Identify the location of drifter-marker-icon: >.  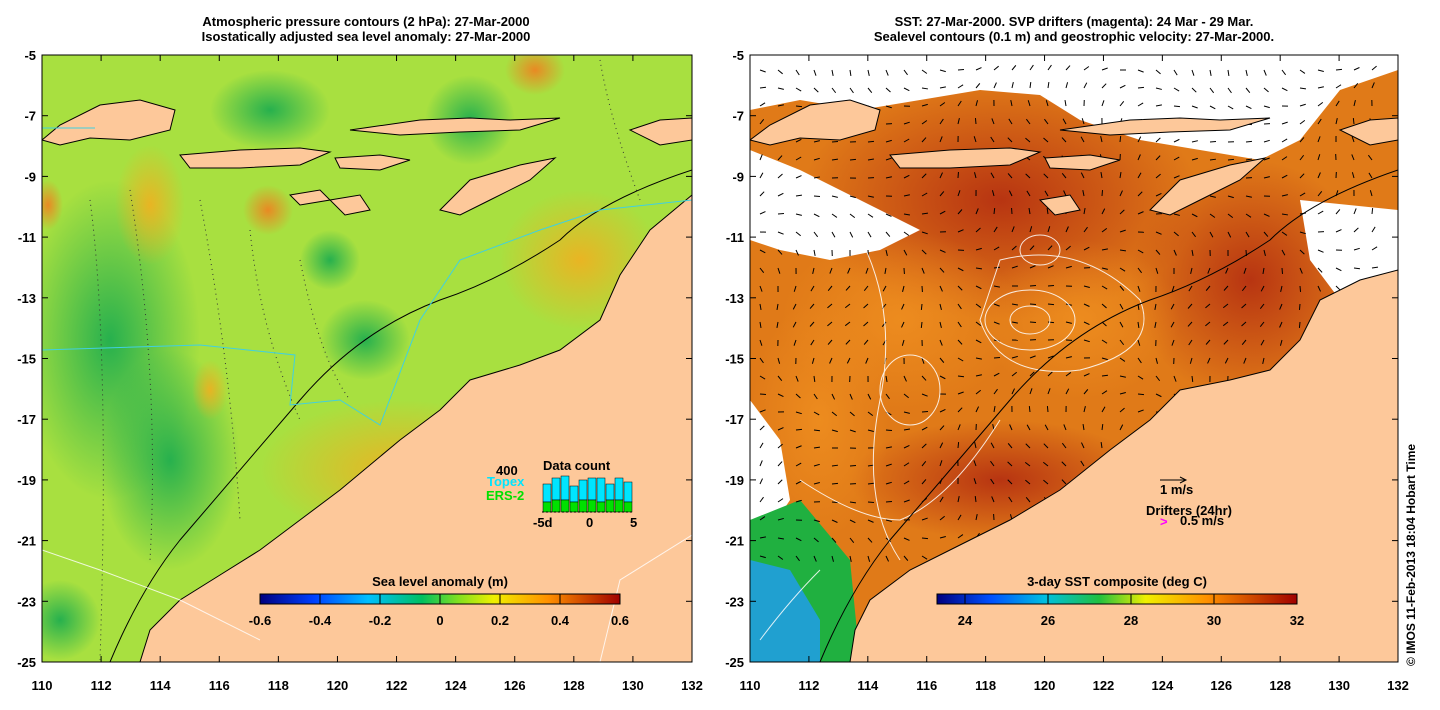
(1164, 521).